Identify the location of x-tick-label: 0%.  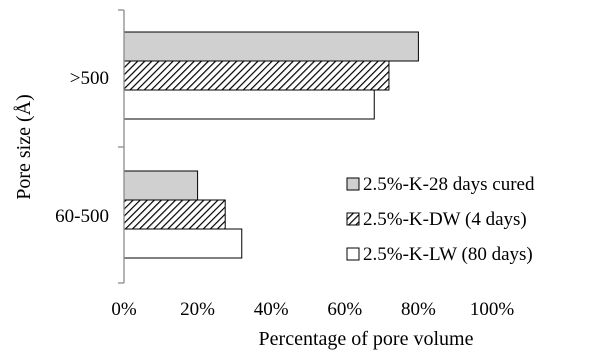
(124, 309).